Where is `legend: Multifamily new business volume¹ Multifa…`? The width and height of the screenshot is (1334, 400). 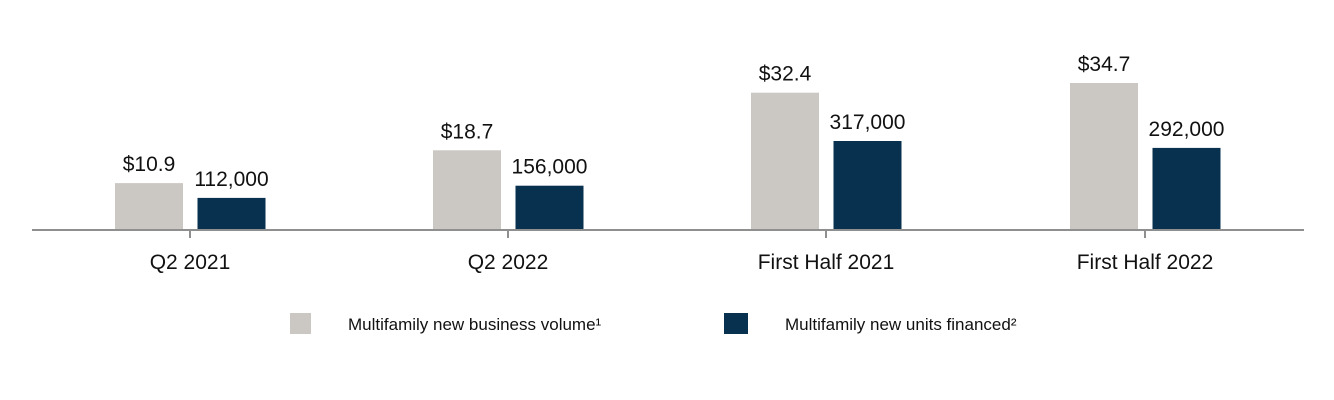 legend: Multifamily new business volume¹ Multifa… is located at coordinates (653, 323).